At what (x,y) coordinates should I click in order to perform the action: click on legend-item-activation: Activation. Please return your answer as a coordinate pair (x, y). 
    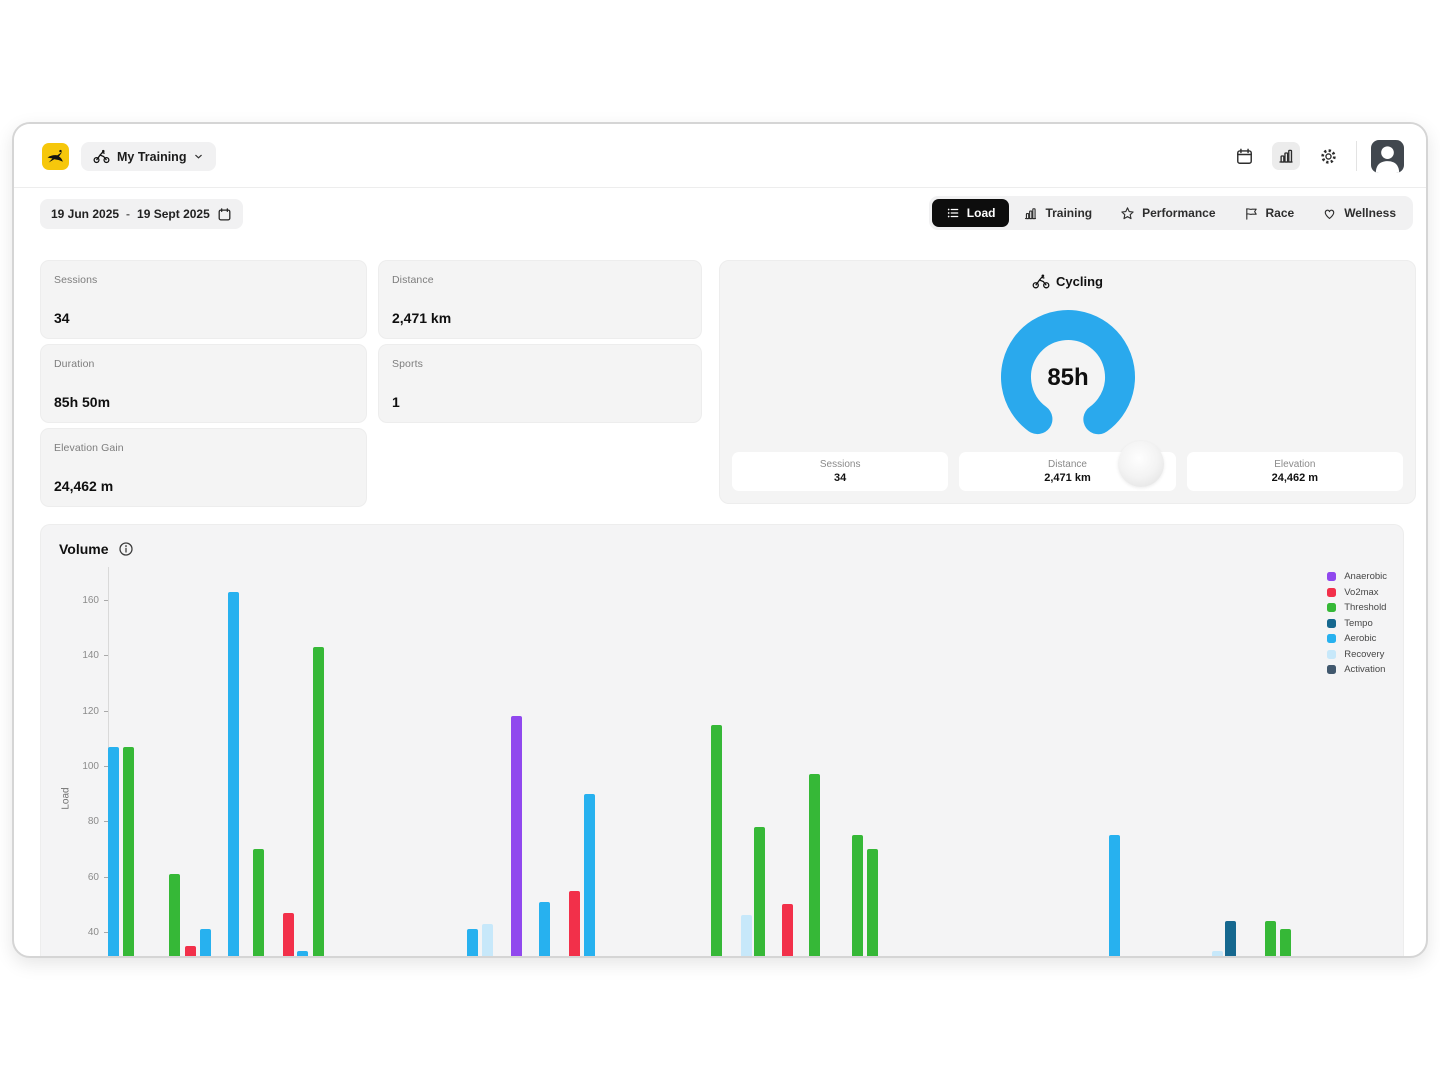
    Looking at the image, I should click on (1357, 669).